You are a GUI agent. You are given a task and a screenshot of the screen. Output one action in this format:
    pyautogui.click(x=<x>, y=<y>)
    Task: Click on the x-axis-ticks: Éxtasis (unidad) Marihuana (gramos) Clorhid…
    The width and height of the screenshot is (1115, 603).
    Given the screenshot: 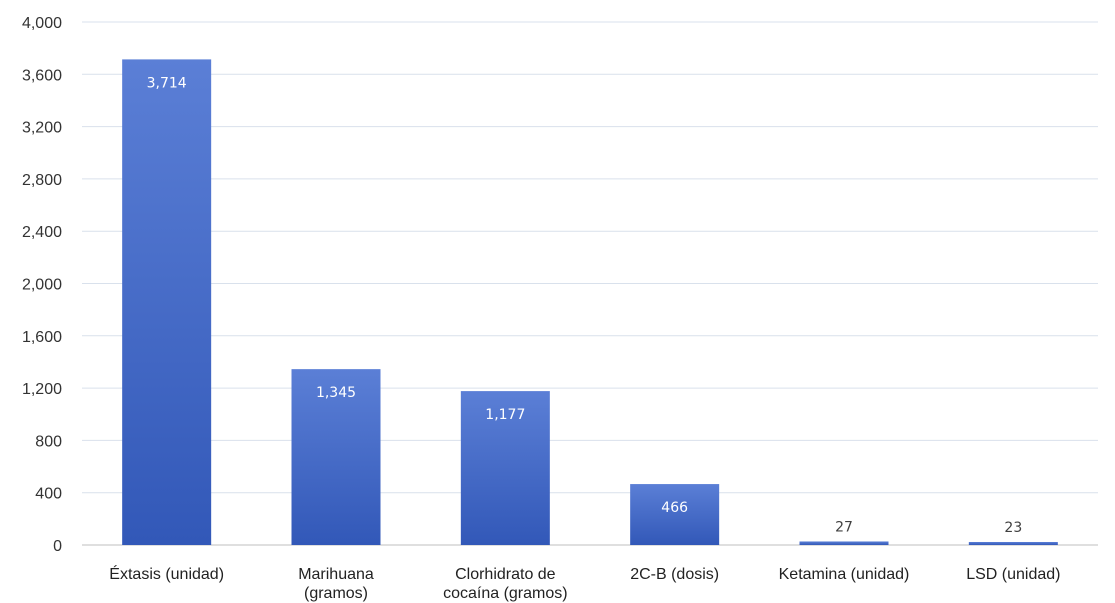 What is the action you would take?
    pyautogui.click(x=584, y=583)
    